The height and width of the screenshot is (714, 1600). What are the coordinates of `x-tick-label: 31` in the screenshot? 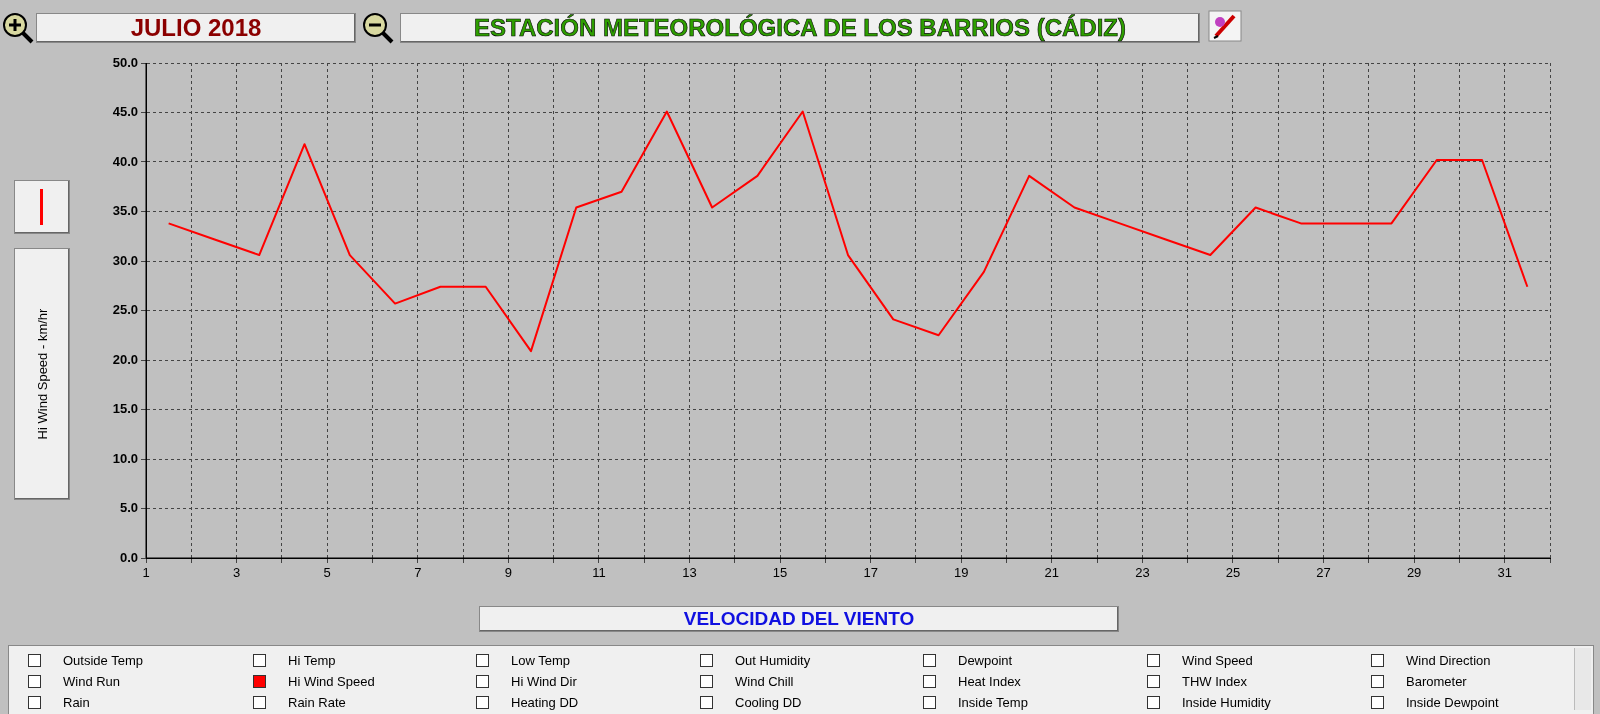 It's located at (1504, 573).